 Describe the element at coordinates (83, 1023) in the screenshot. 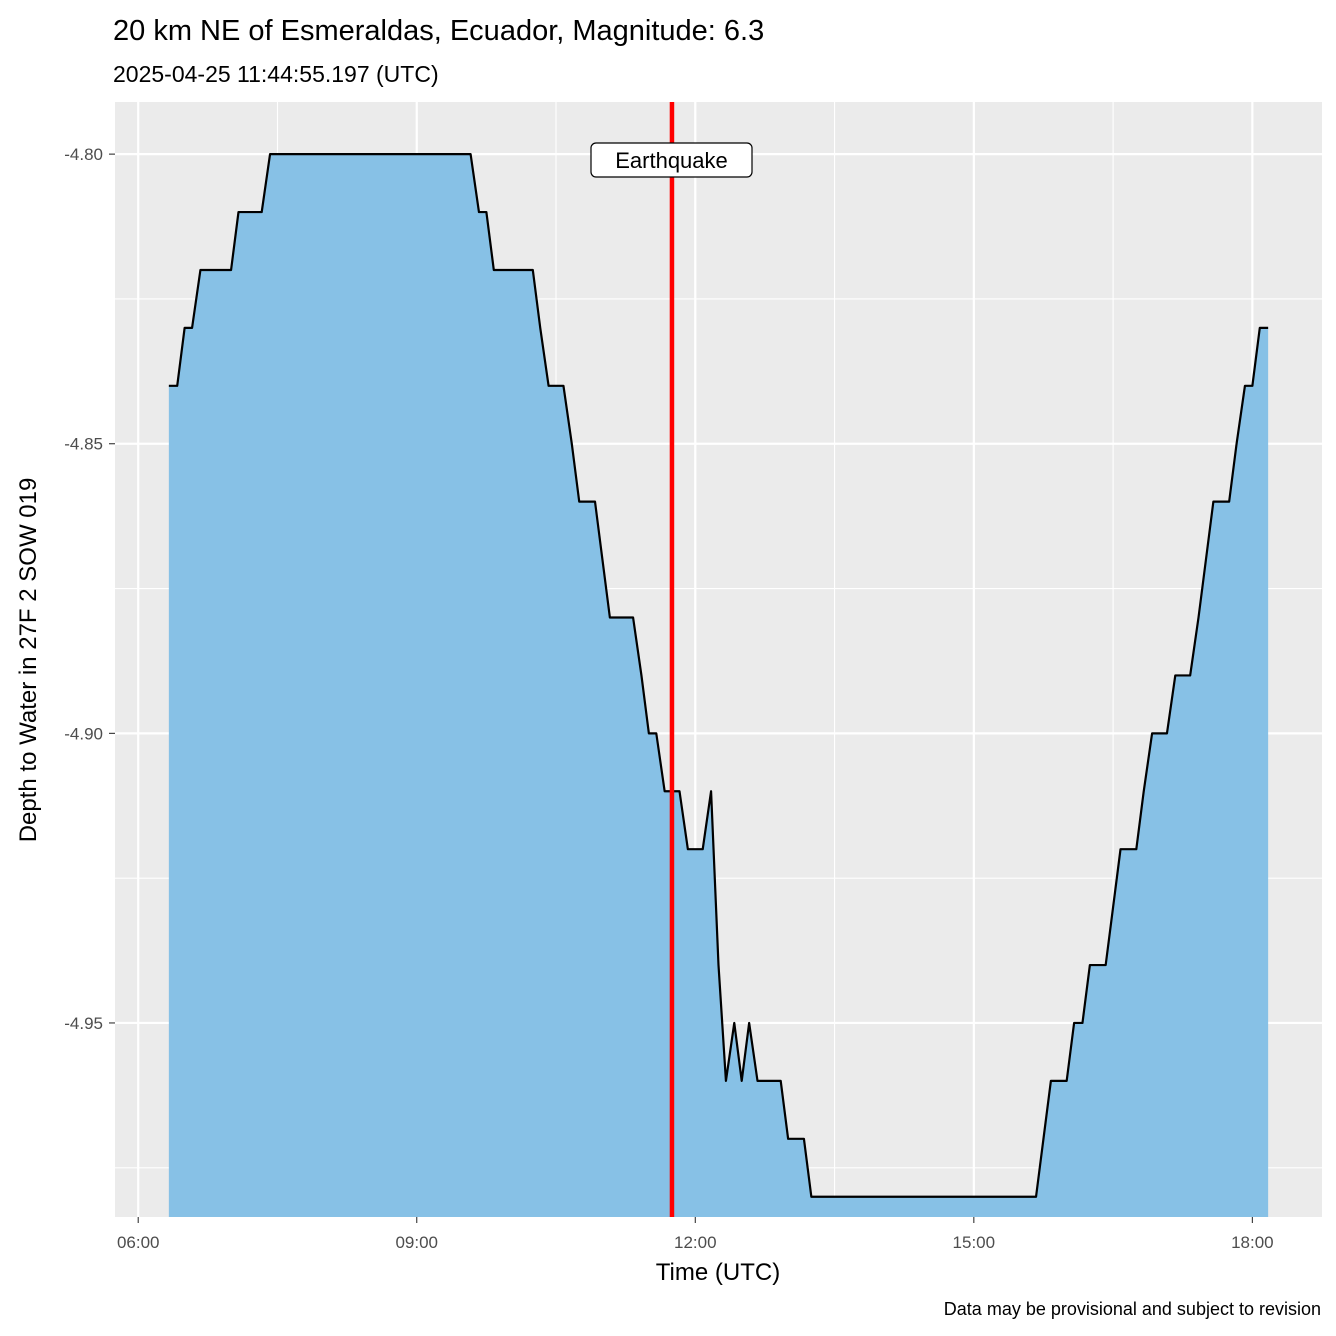

I see `y-tick-label: -4.95` at that location.